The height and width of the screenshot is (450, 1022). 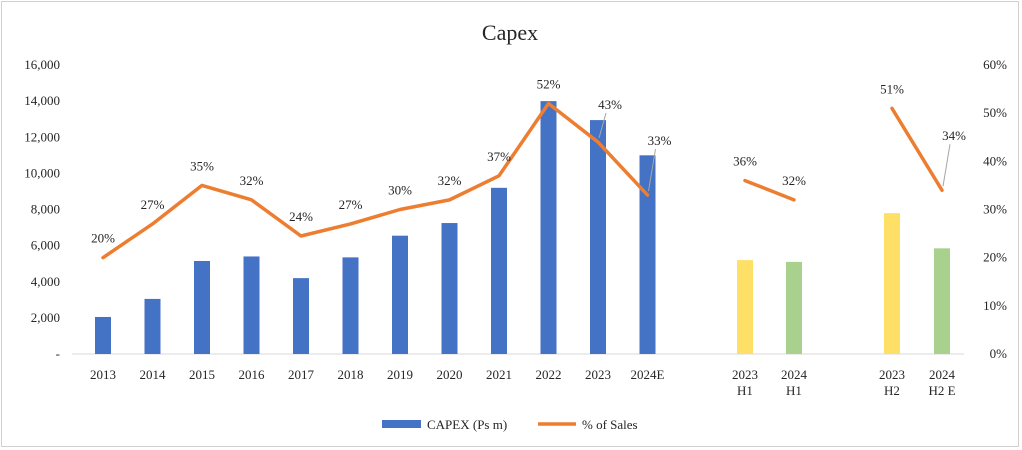 What do you see at coordinates (42, 100) in the screenshot?
I see `y-tick-label: 14,000` at bounding box center [42, 100].